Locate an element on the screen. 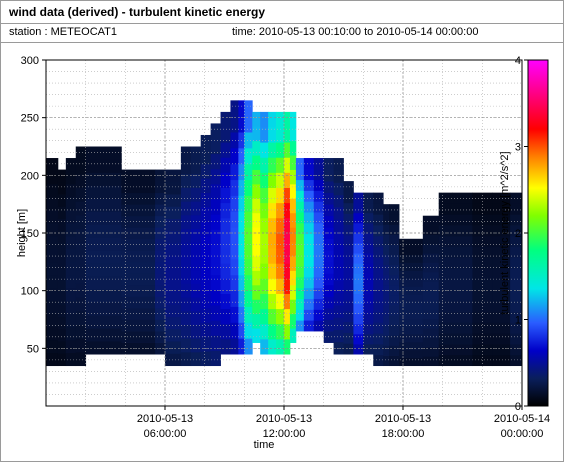 The width and height of the screenshot is (564, 462). colorbar-gradient is located at coordinates (538, 233).